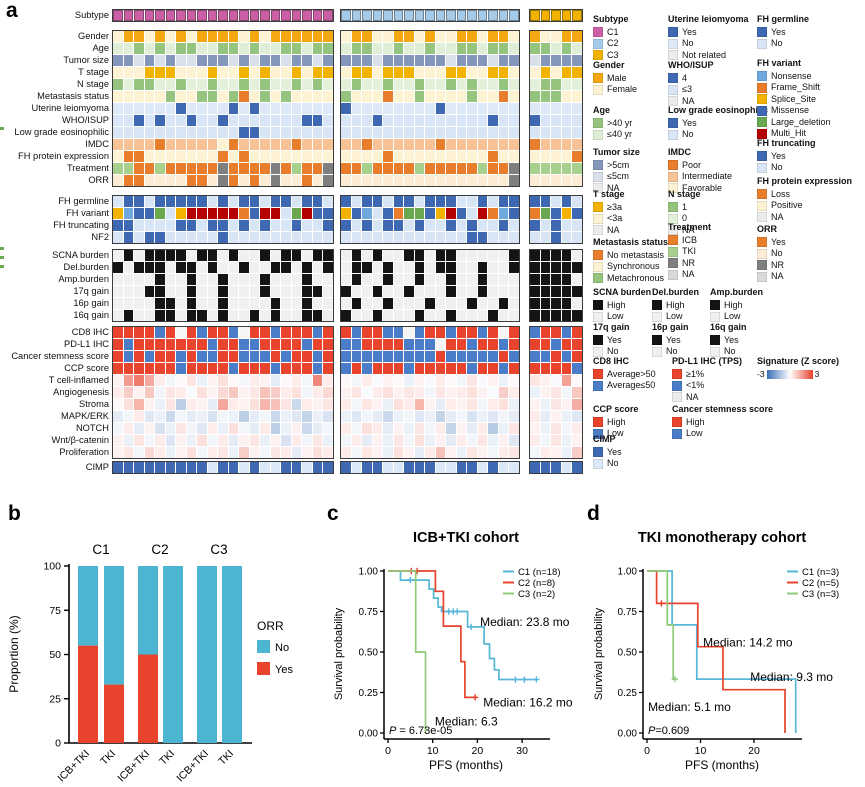  Describe the element at coordinates (690, 227) in the screenshot. I see `legend-title: Treatment` at that location.